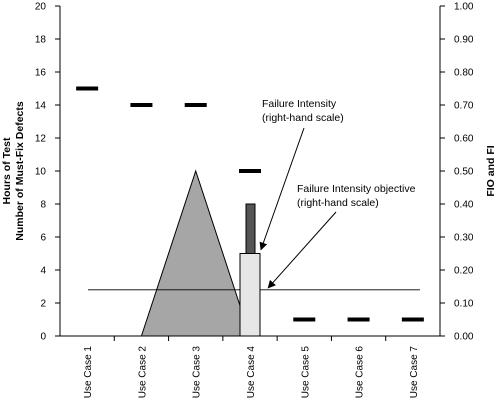 Image resolution: width=500 pixels, height=403 pixels. Describe the element at coordinates (491, 170) in the screenshot. I see `right-axis-title: FIO and FI` at that location.